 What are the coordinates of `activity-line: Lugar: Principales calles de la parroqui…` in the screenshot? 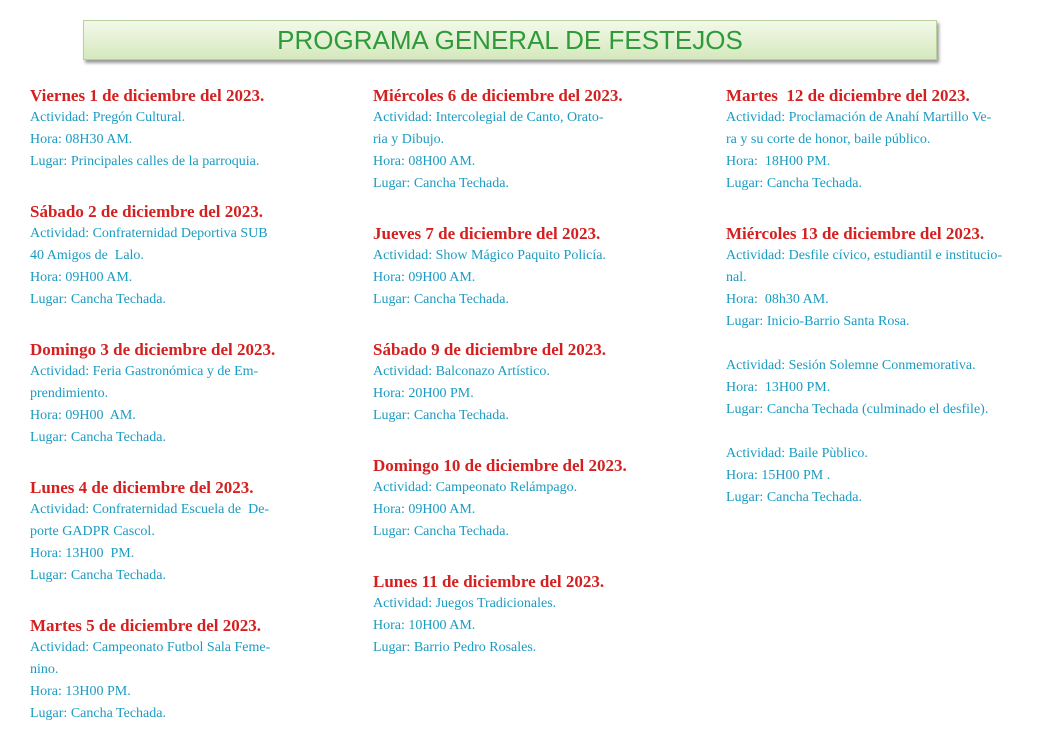 It's located at (145, 161).